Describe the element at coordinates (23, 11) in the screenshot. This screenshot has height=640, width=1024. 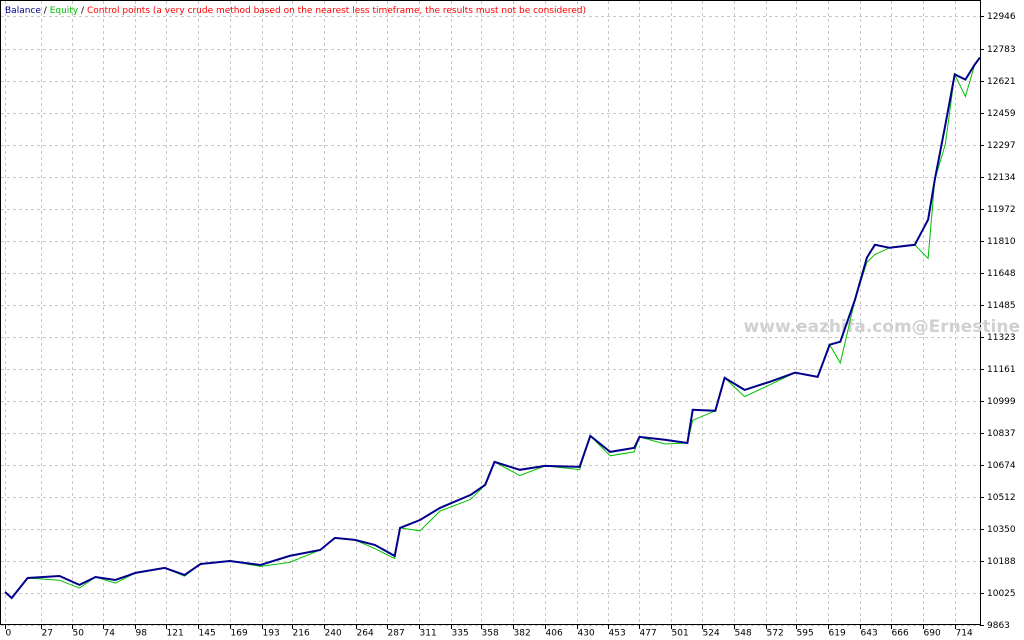
I see `legend-entry: Balance` at that location.